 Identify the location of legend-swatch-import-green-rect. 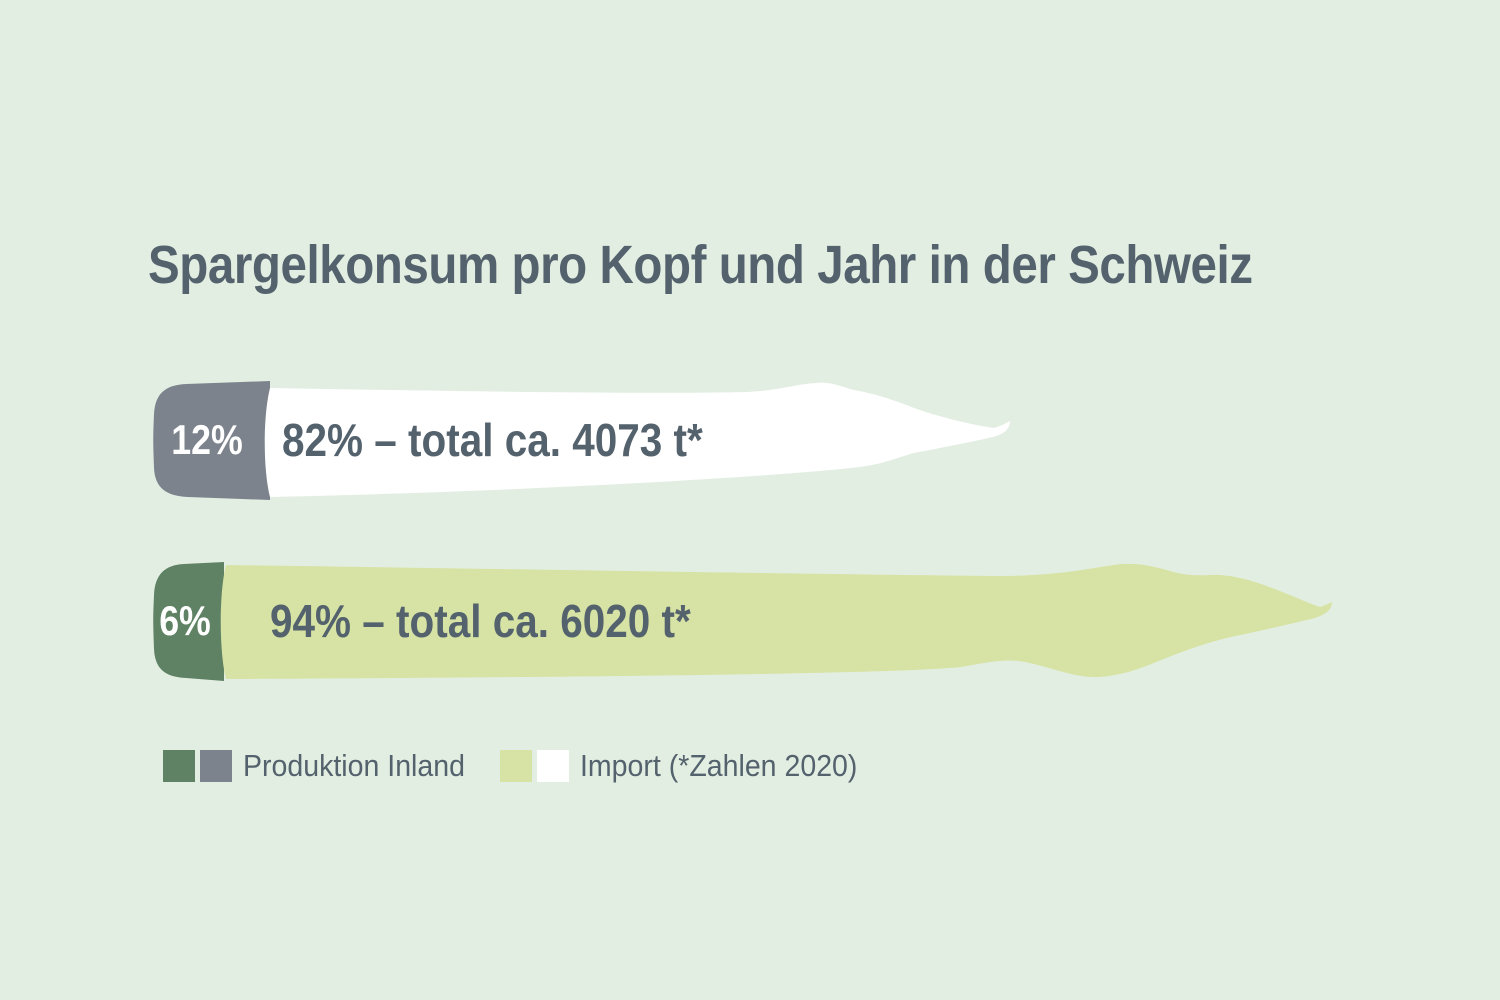
(516, 766).